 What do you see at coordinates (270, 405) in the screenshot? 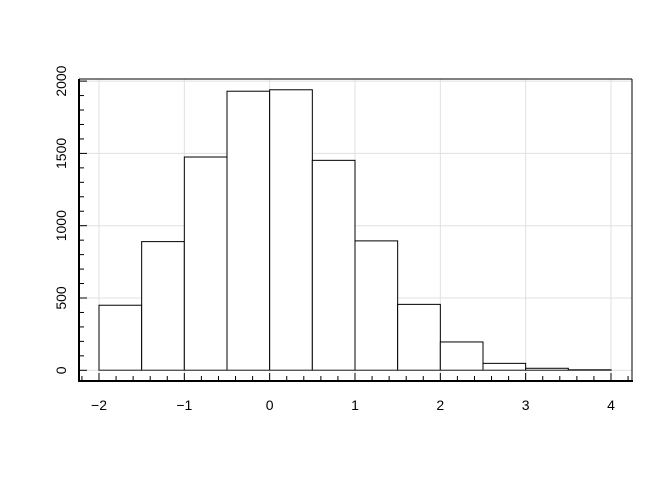
I see `x-tick-label: 0` at bounding box center [270, 405].